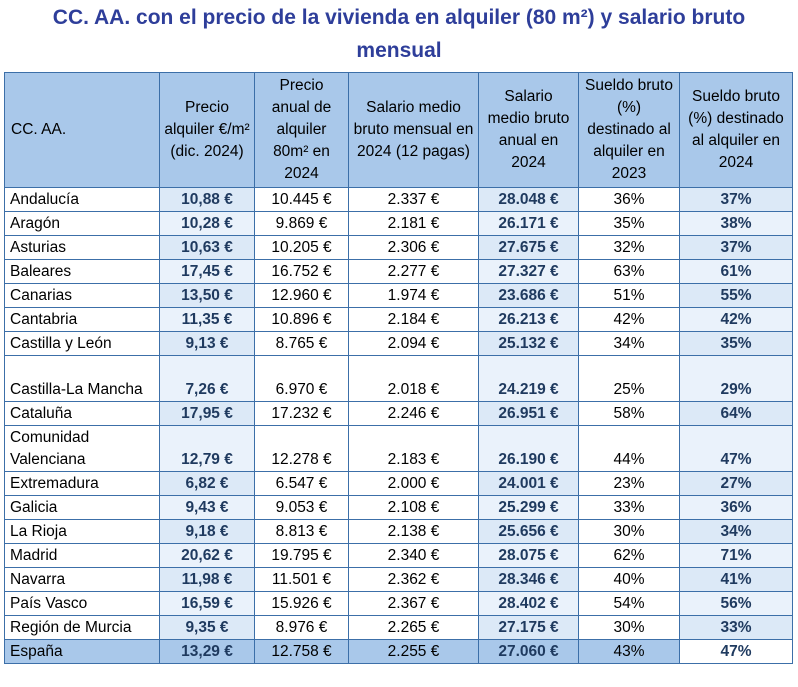  What do you see at coordinates (82, 223) in the screenshot?
I see `cell-region: Aragón` at bounding box center [82, 223].